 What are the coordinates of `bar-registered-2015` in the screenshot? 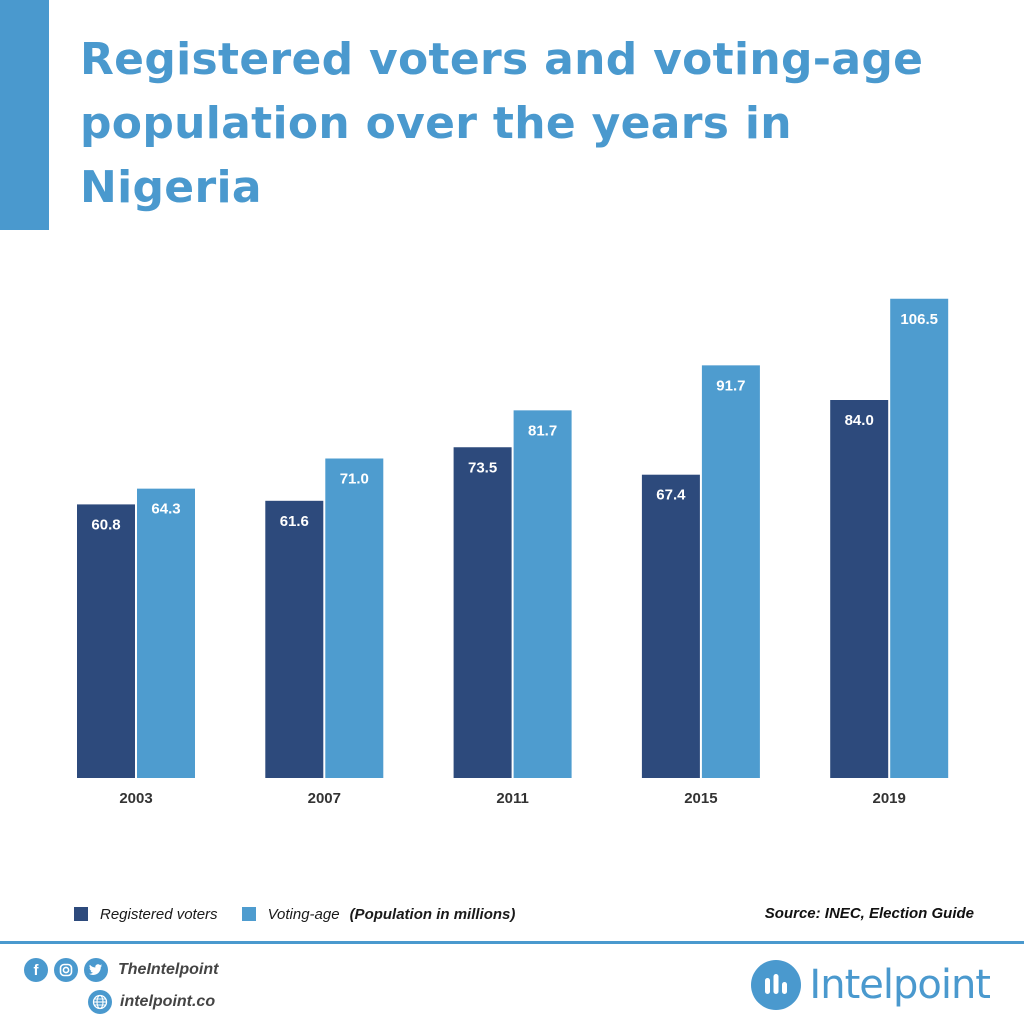 It's located at (670, 626).